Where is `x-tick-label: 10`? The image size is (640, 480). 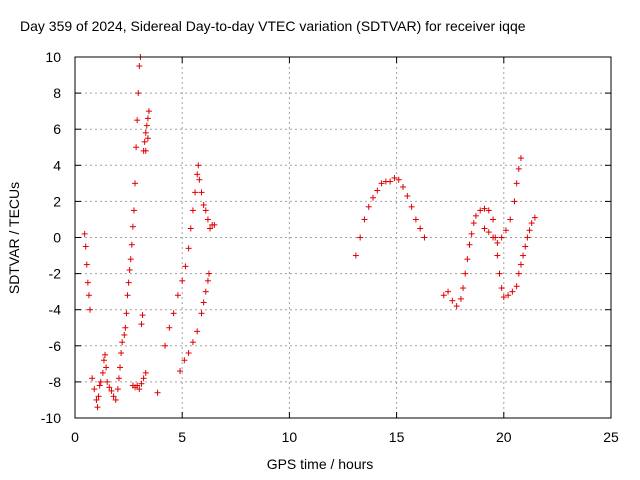 x-tick-label: 10 is located at coordinates (290, 437).